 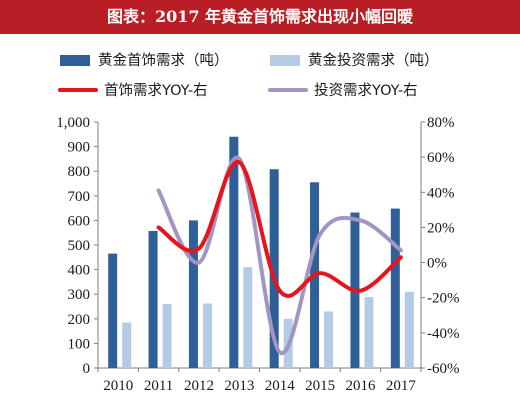 What do you see at coordinates (443, 369) in the screenshot?
I see `y2-tick-label: -60%` at bounding box center [443, 369].